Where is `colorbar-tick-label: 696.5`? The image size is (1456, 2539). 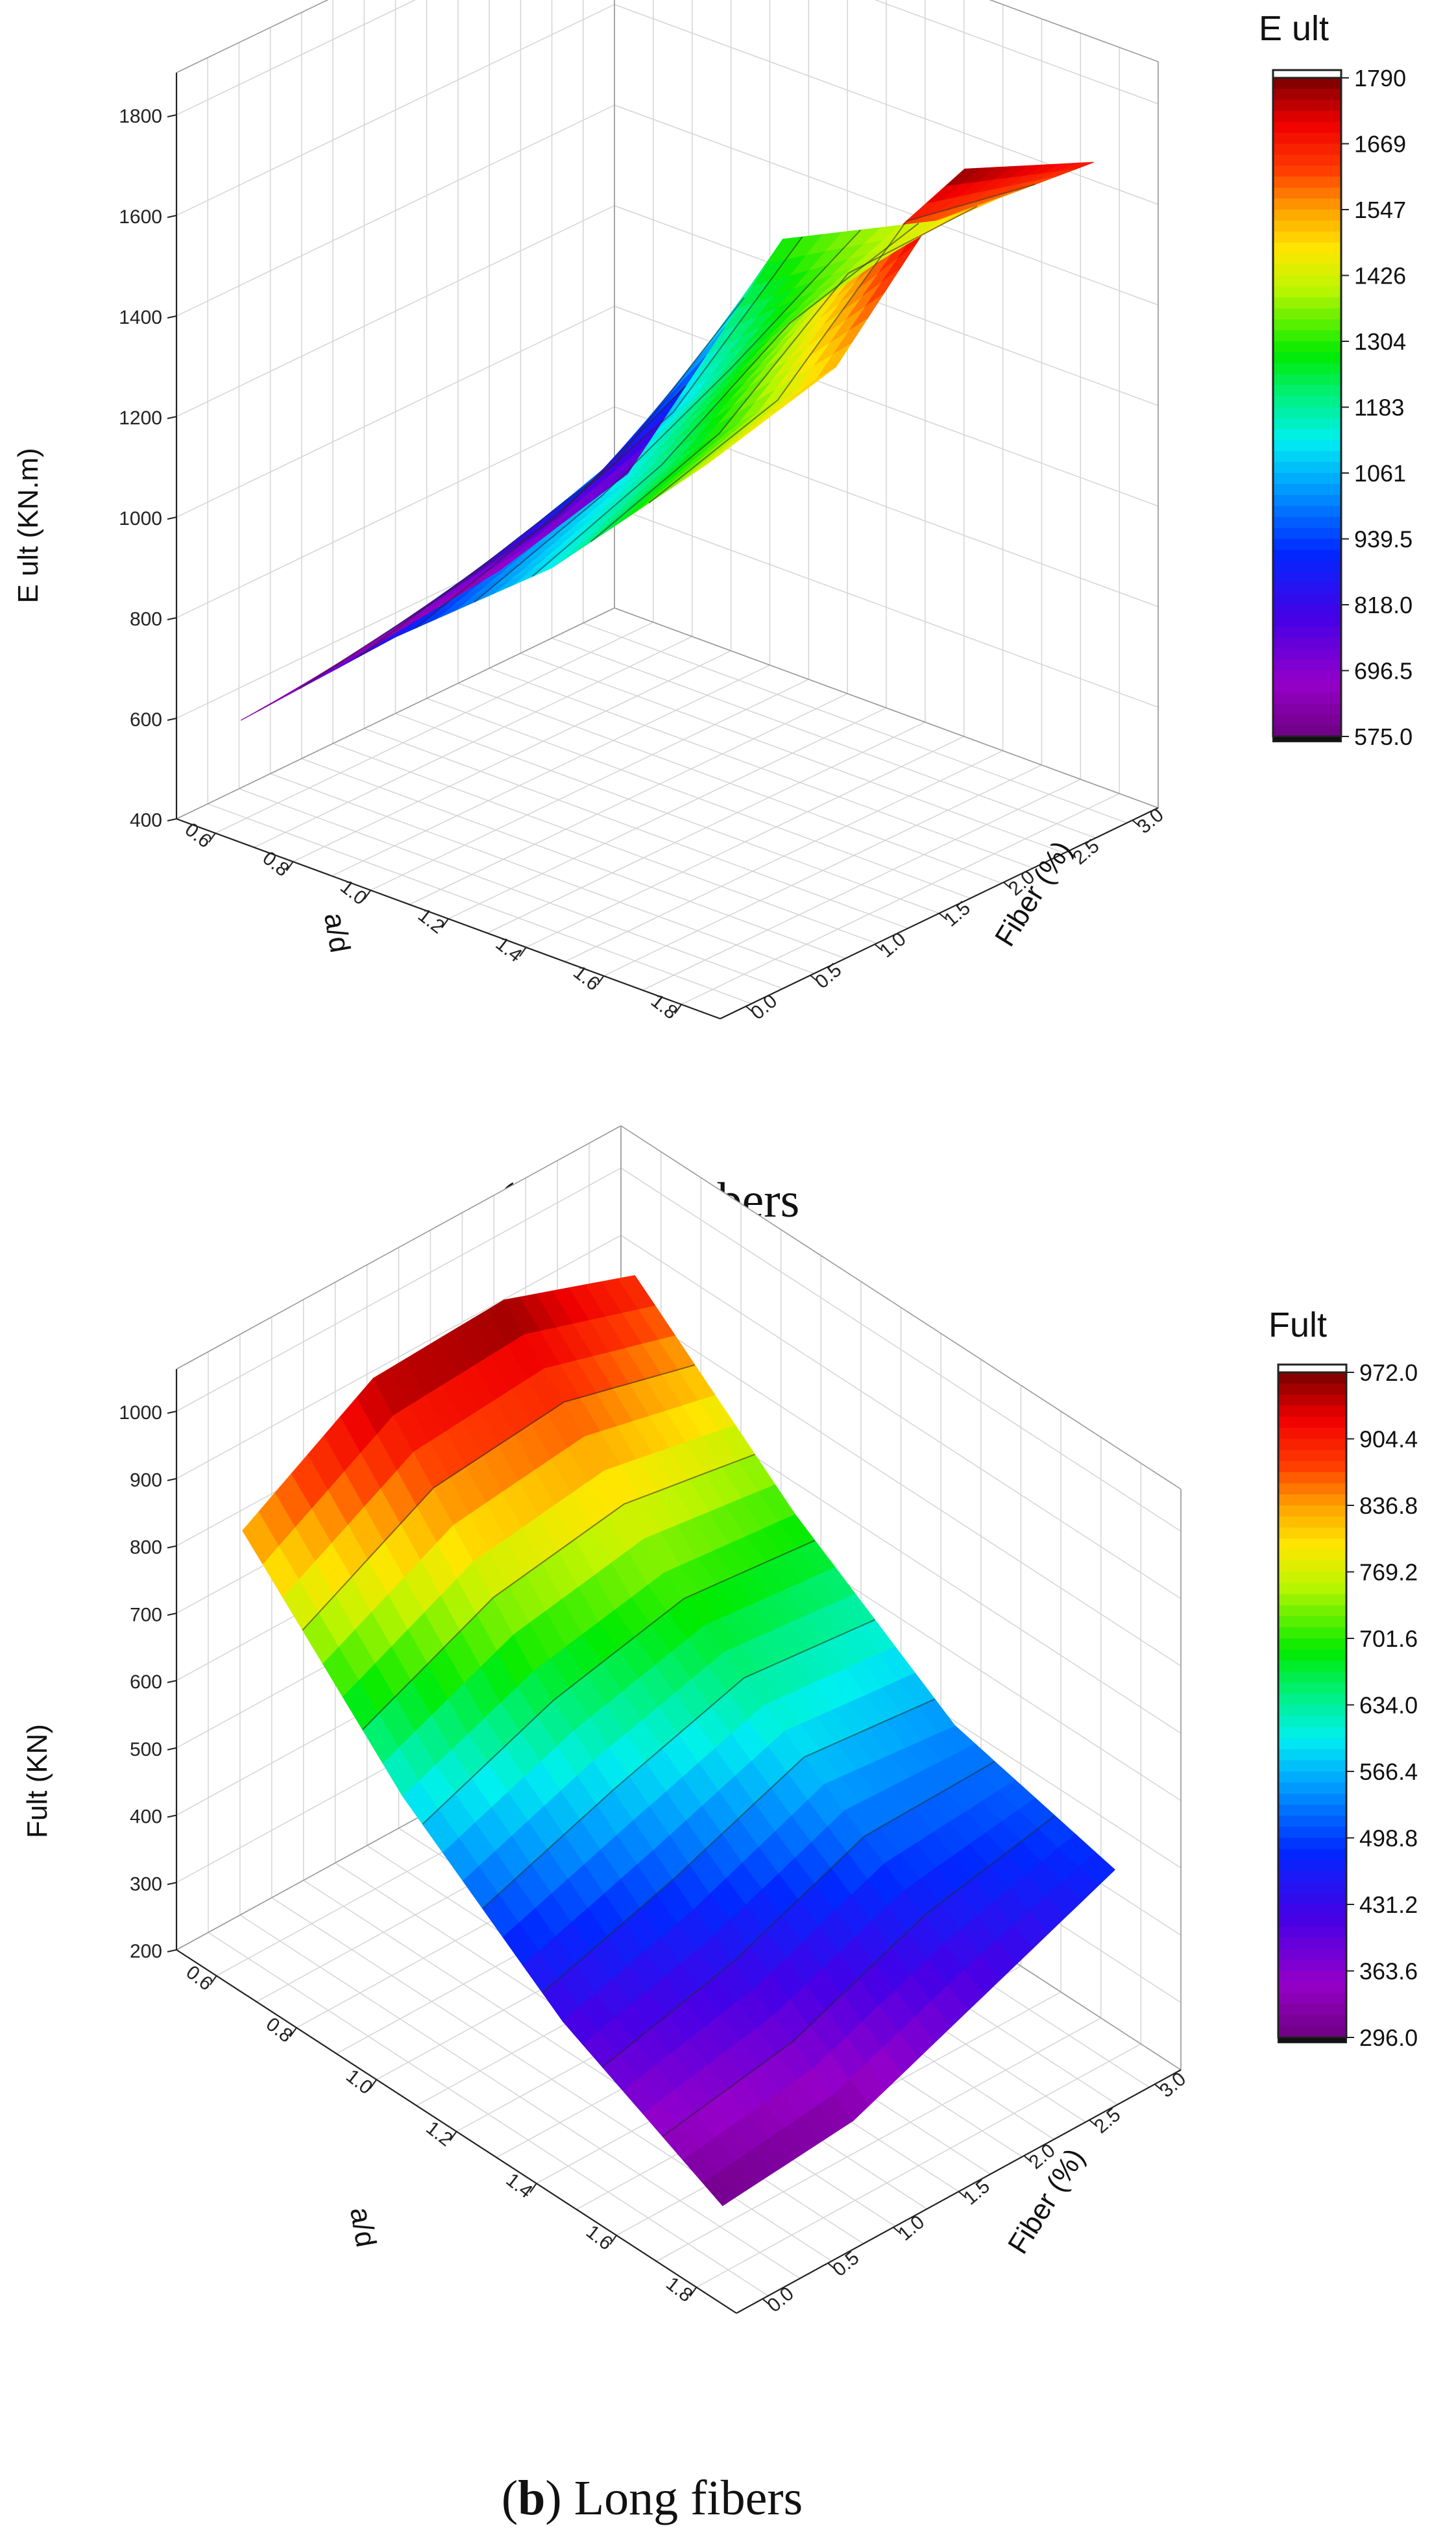
colorbar-tick-label: 696.5 is located at coordinates (1383, 672).